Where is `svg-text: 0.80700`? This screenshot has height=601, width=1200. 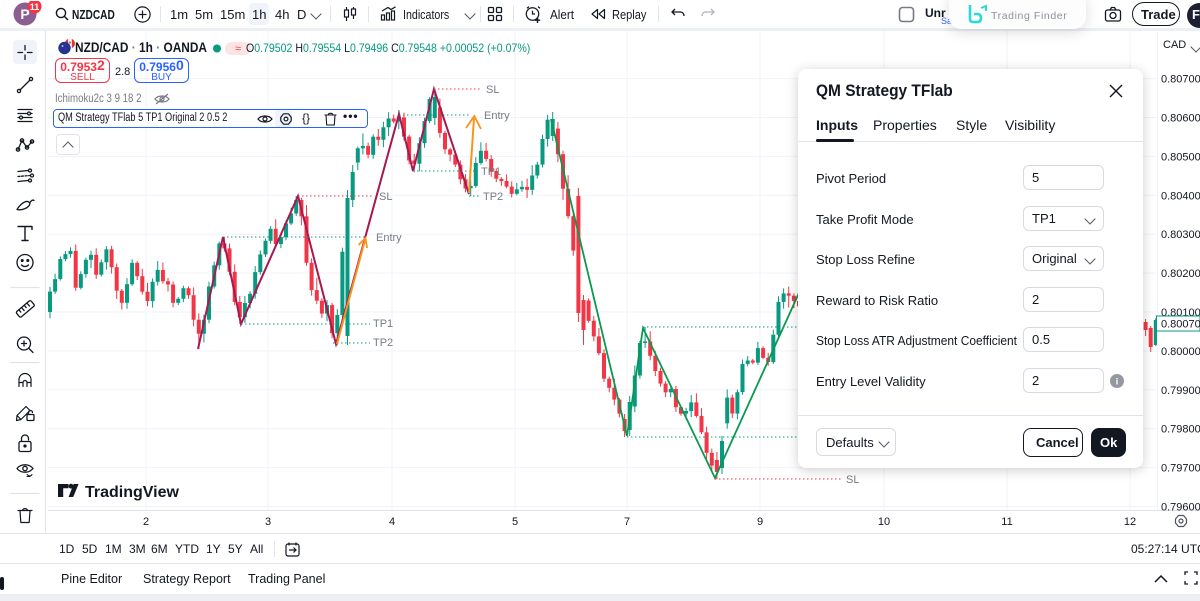 svg-text: 0.80700 is located at coordinates (1180, 80).